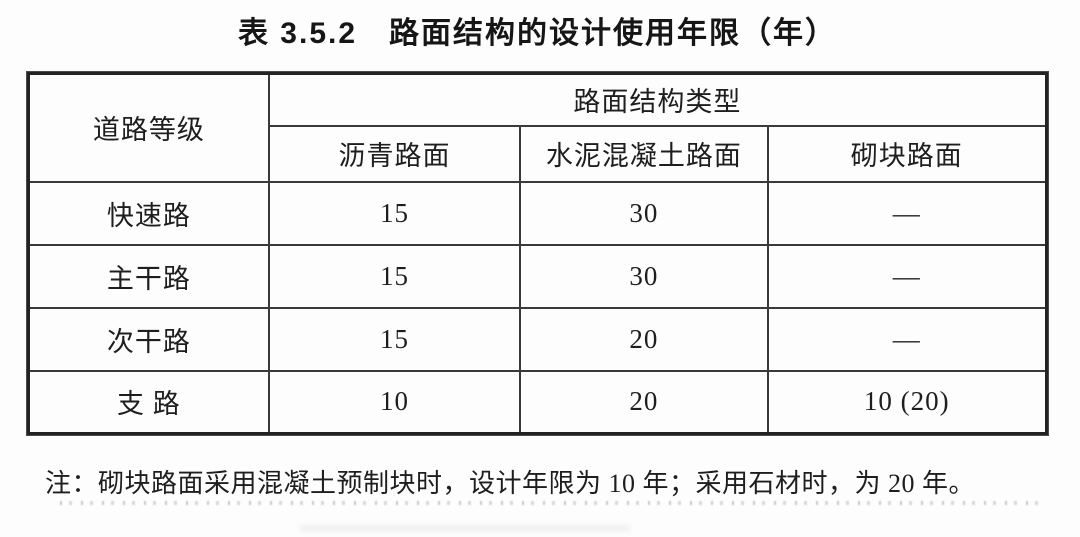 This screenshot has height=537, width=1080. What do you see at coordinates (394, 402) in the screenshot?
I see `cell-value: 10` at bounding box center [394, 402].